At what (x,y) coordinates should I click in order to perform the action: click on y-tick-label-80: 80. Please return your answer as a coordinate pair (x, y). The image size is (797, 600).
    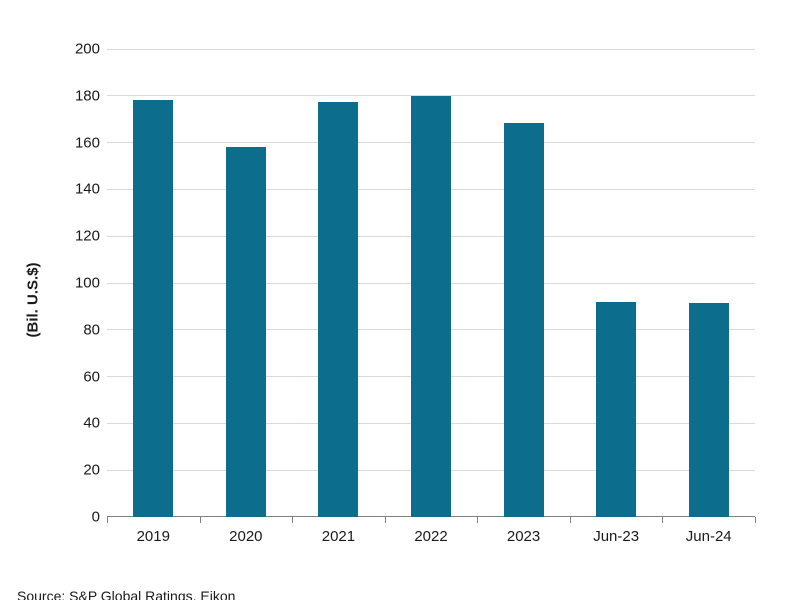
    Looking at the image, I should click on (91, 330).